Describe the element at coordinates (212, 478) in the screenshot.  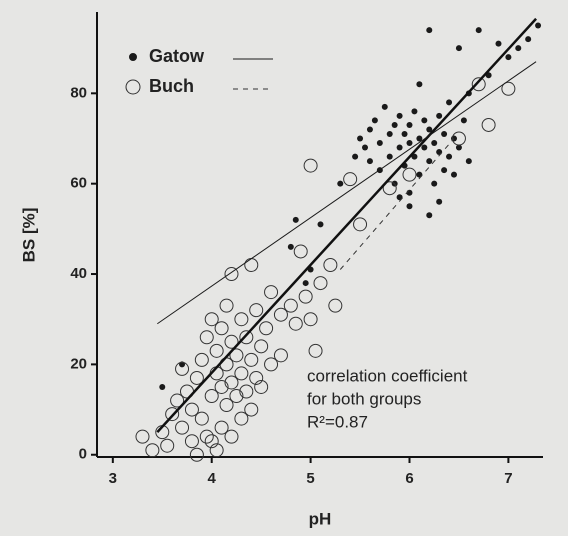
I see `x-tick-label: 4` at that location.